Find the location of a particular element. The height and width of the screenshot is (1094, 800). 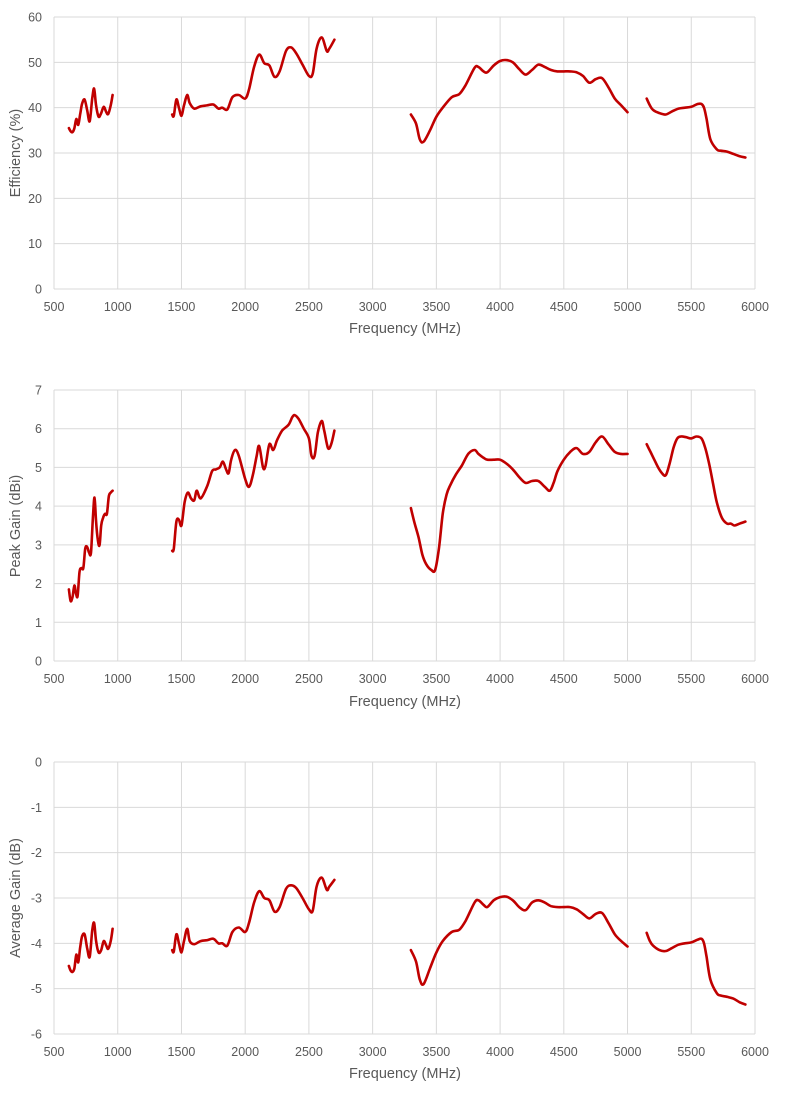

average-gain-x-axis-title: Frequency (MHz) is located at coordinates (405, 1074).